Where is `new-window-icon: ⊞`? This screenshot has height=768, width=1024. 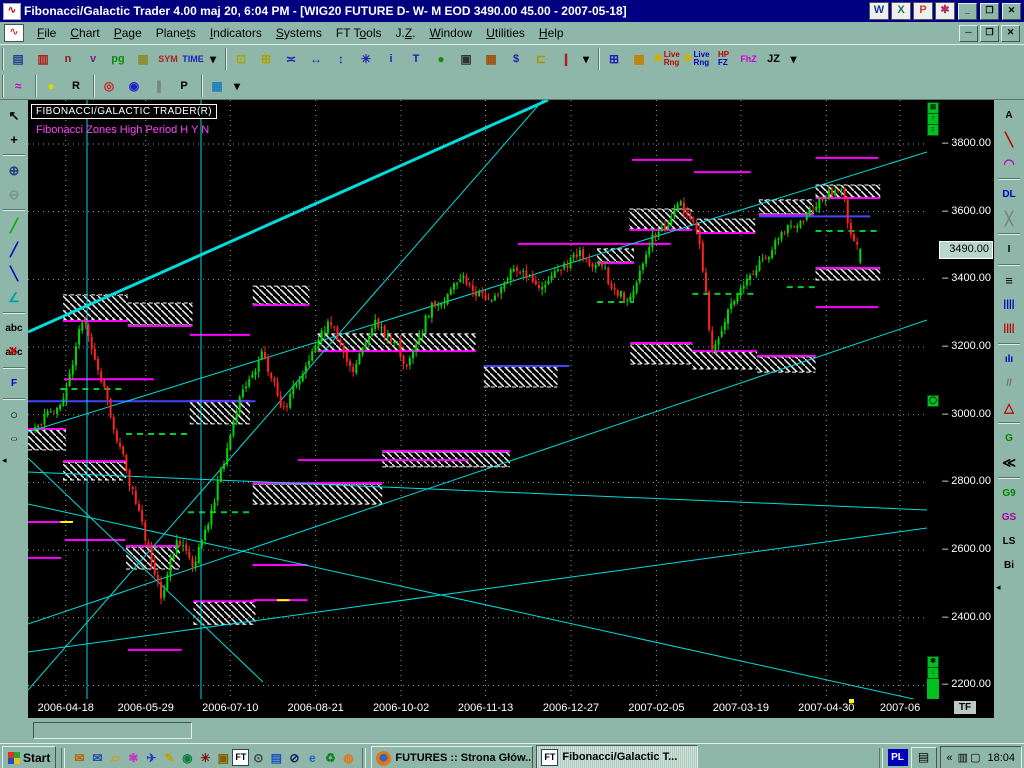
new-window-icon: ⊞ is located at coordinates (266, 59).